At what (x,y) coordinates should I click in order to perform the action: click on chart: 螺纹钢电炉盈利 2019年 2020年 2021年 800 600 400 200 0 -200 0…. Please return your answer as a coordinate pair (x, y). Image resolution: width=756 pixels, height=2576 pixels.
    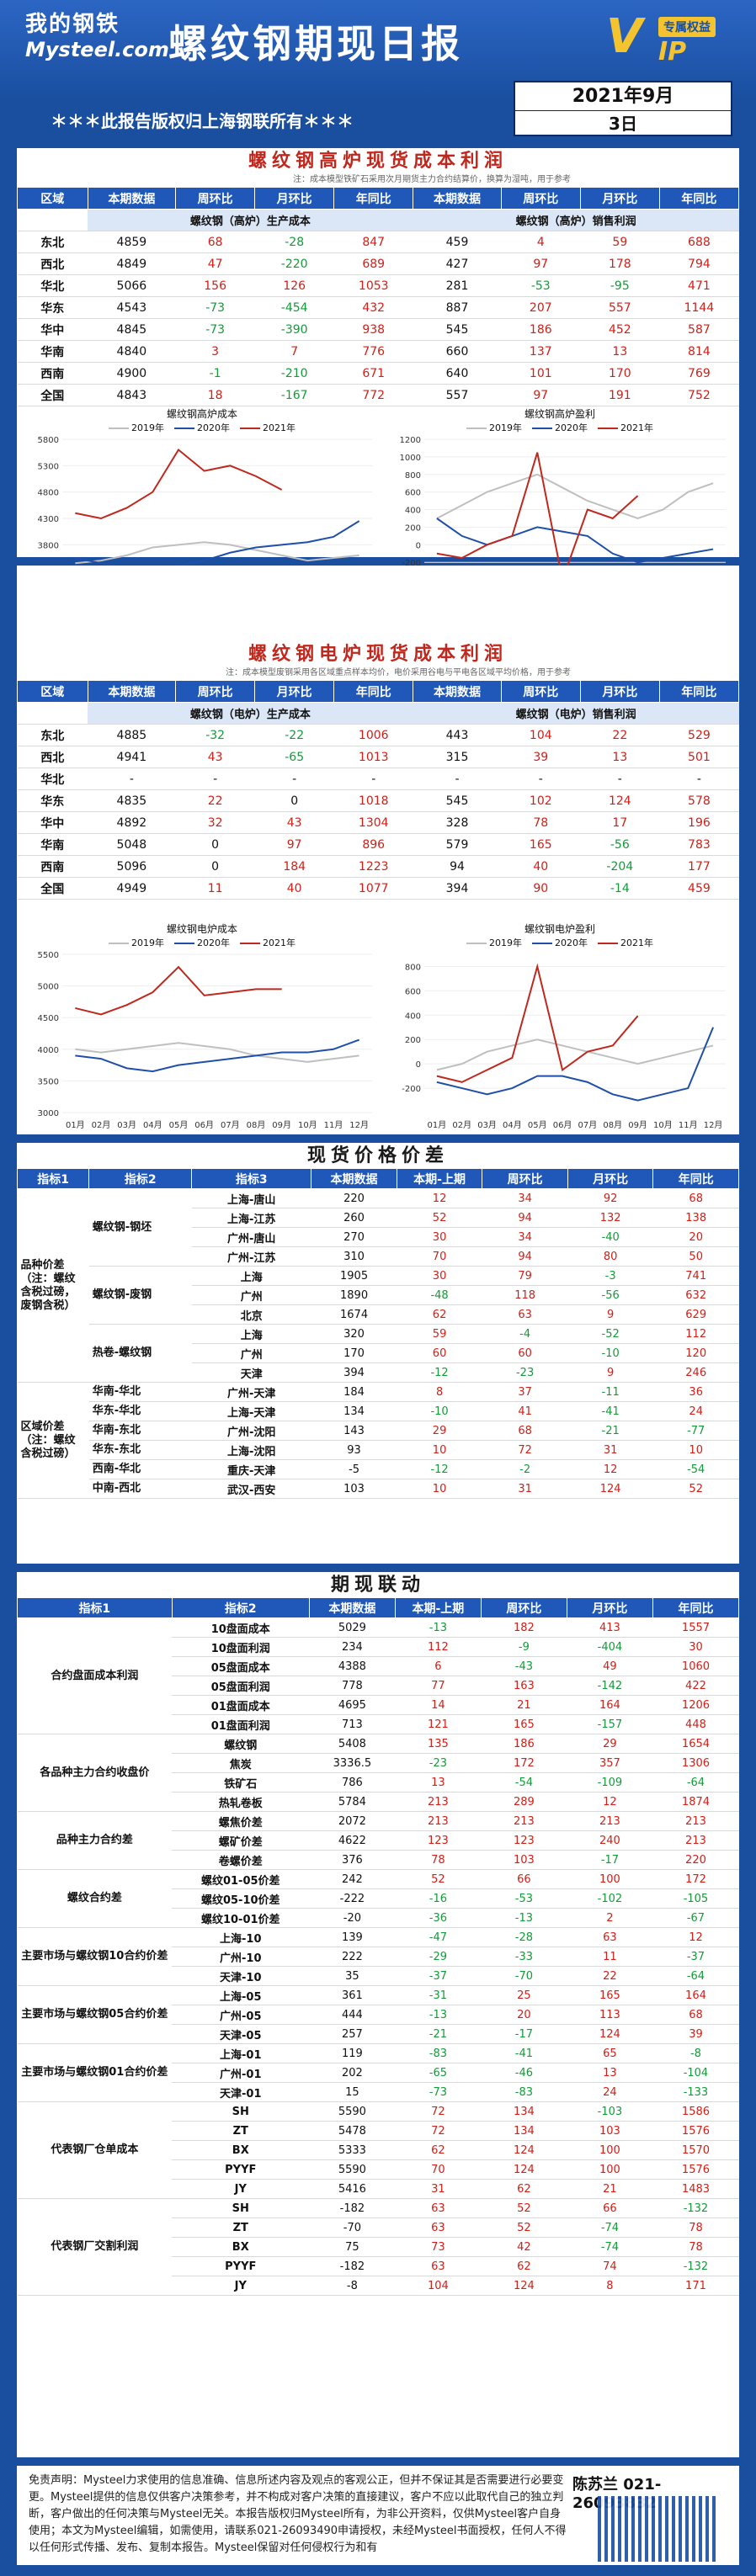
    Looking at the image, I should click on (559, 1031).